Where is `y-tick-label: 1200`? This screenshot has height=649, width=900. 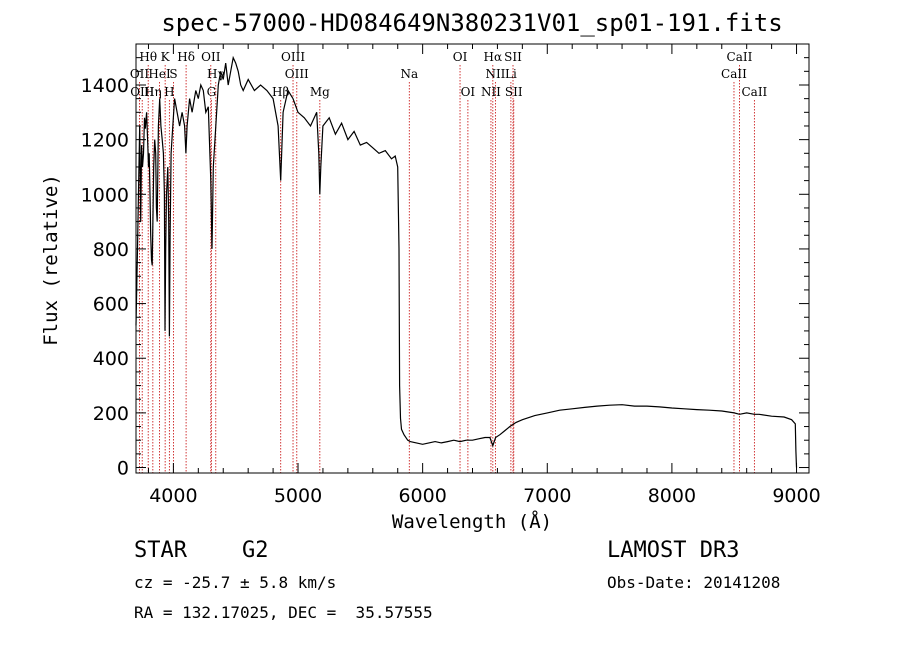
y-tick-label: 1200 is located at coordinates (105, 141).